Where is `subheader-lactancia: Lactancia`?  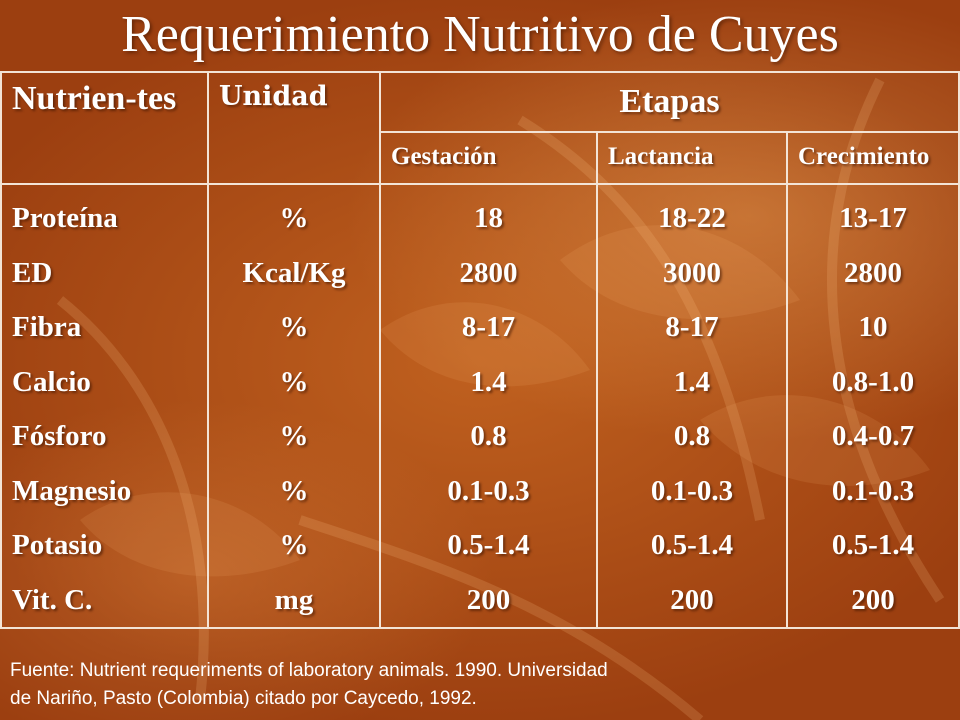 subheader-lactancia: Lactancia is located at coordinates (692, 158).